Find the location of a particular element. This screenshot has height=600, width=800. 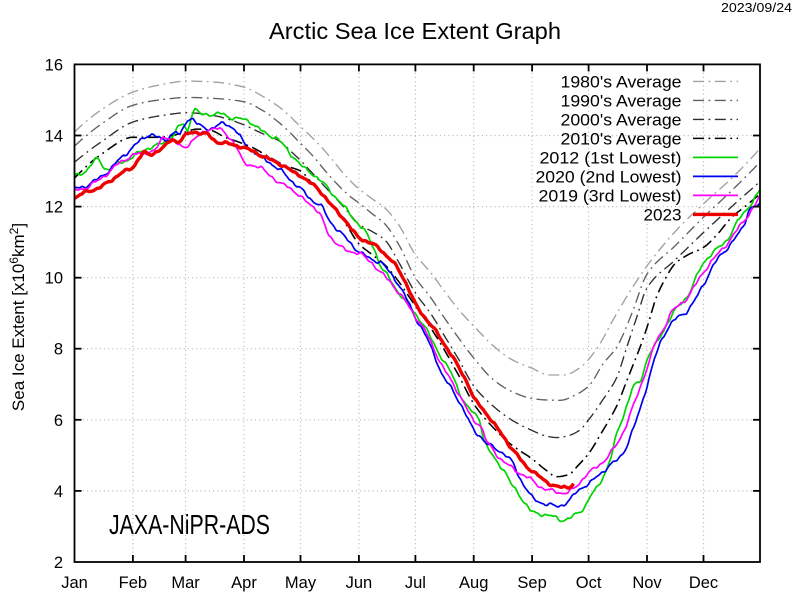

svg-text: Dec is located at coordinates (703, 583).